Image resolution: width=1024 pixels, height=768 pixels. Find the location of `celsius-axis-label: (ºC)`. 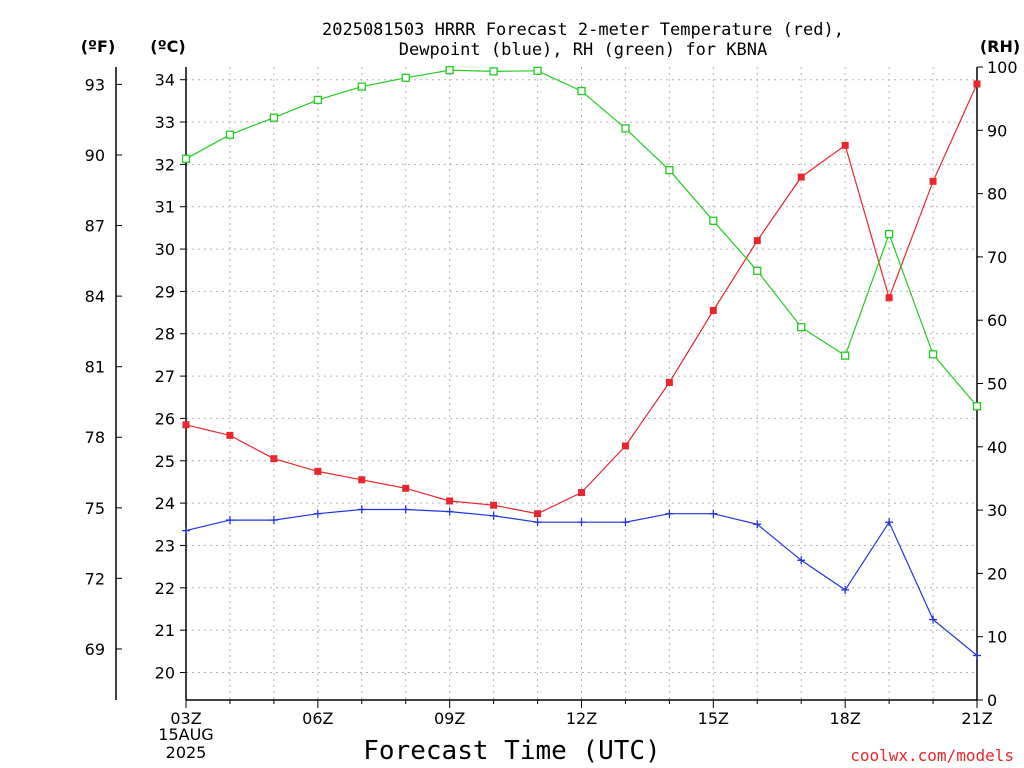

celsius-axis-label: (ºC) is located at coordinates (167, 46).